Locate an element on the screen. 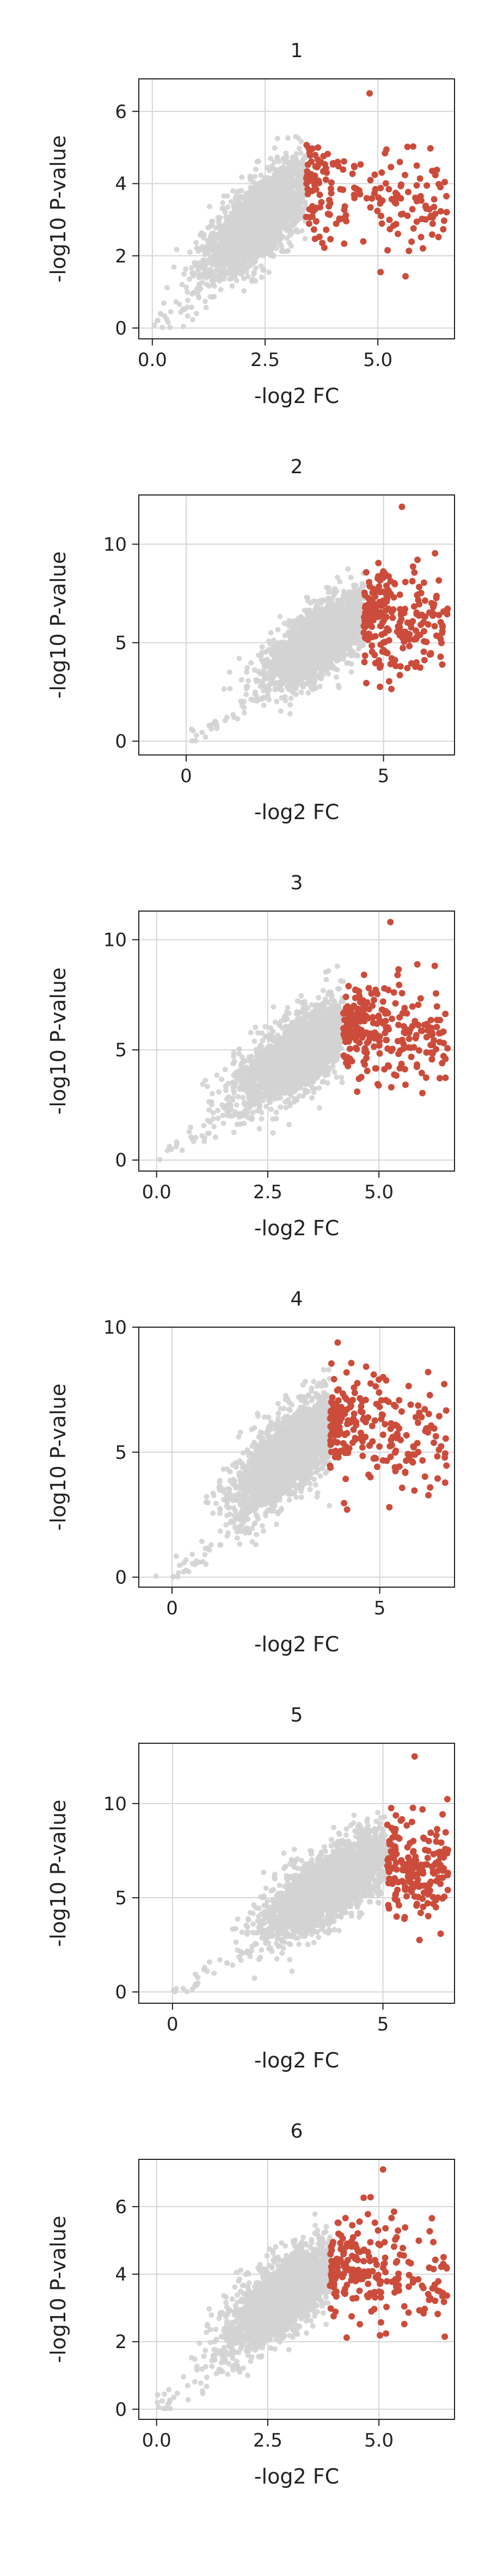  panel-2-point-bg-1969 is located at coordinates (294, 627).